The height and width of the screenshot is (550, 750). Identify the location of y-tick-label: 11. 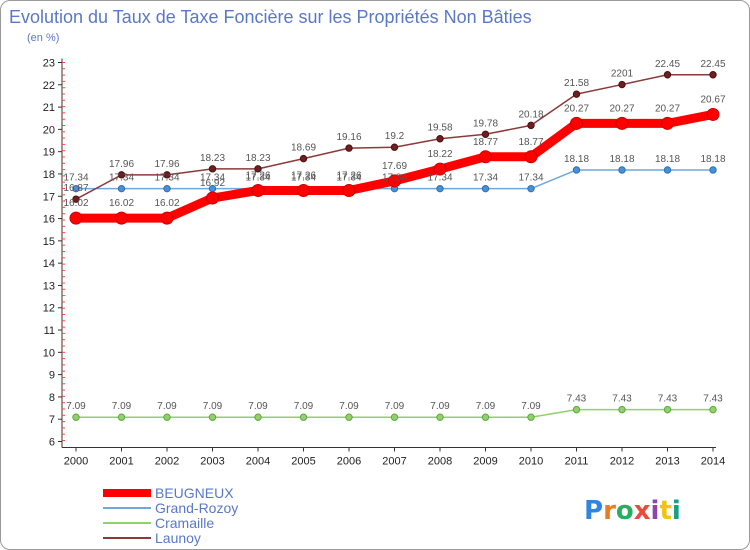
(49, 331).